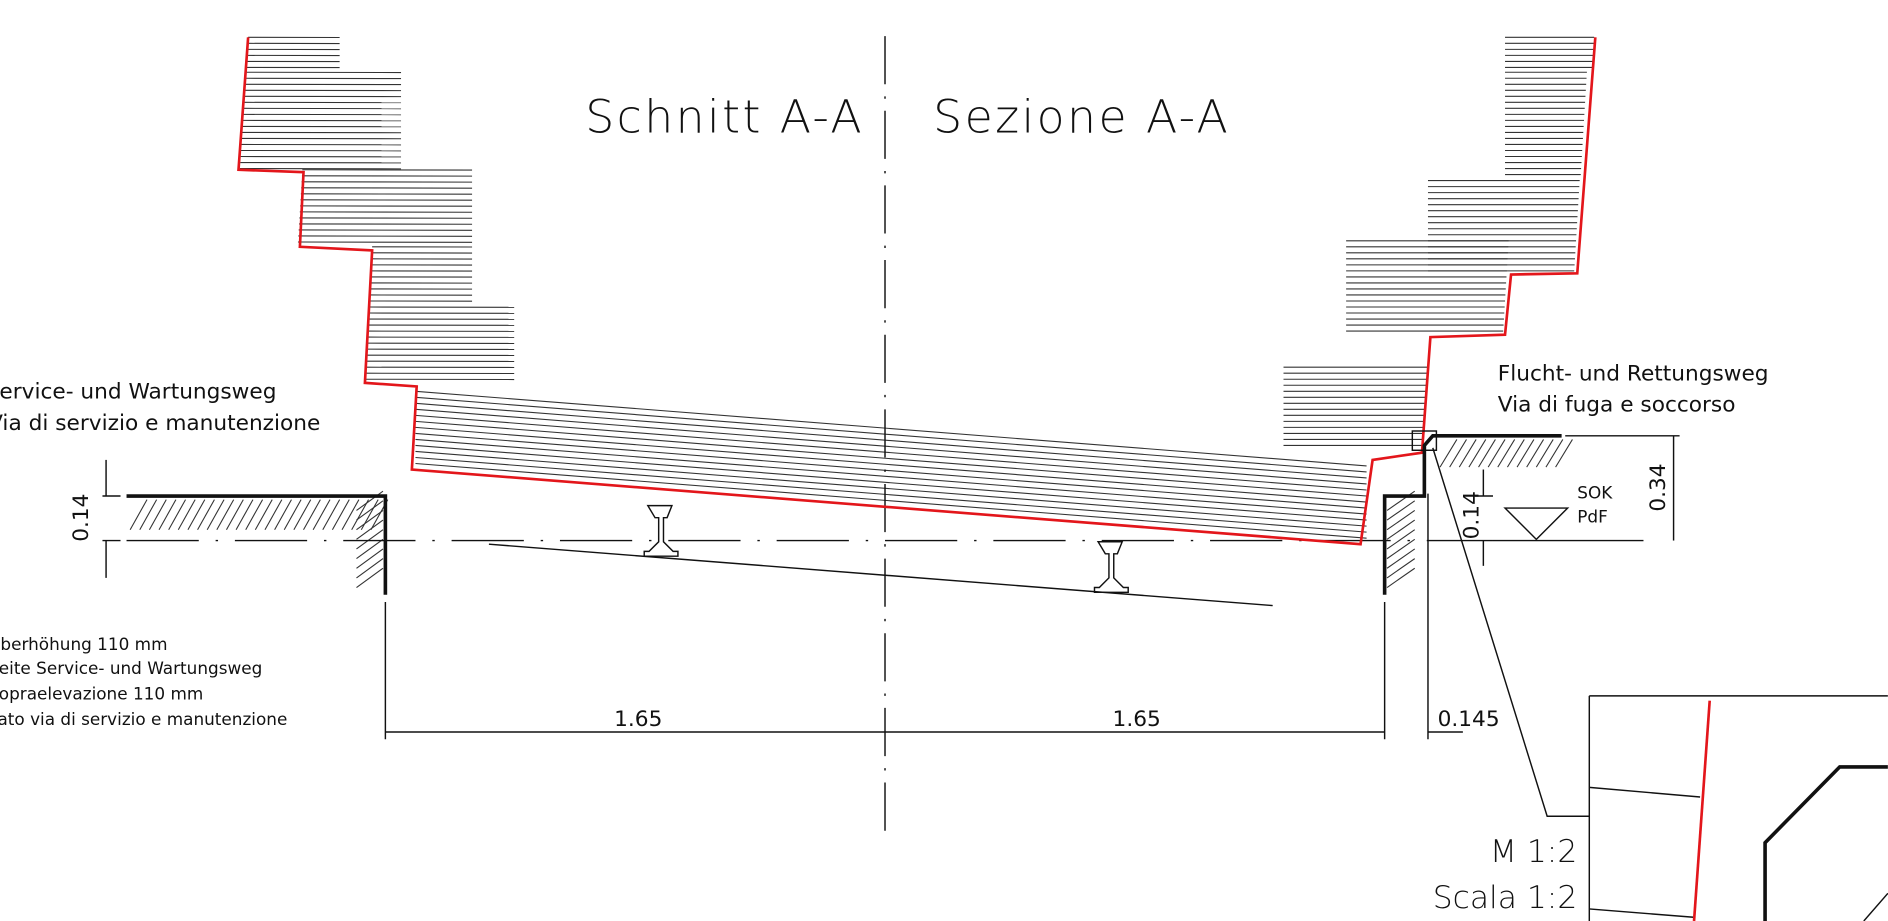  Describe the element at coordinates (257, 544) in the screenshot. I see `left-walkway` at that location.